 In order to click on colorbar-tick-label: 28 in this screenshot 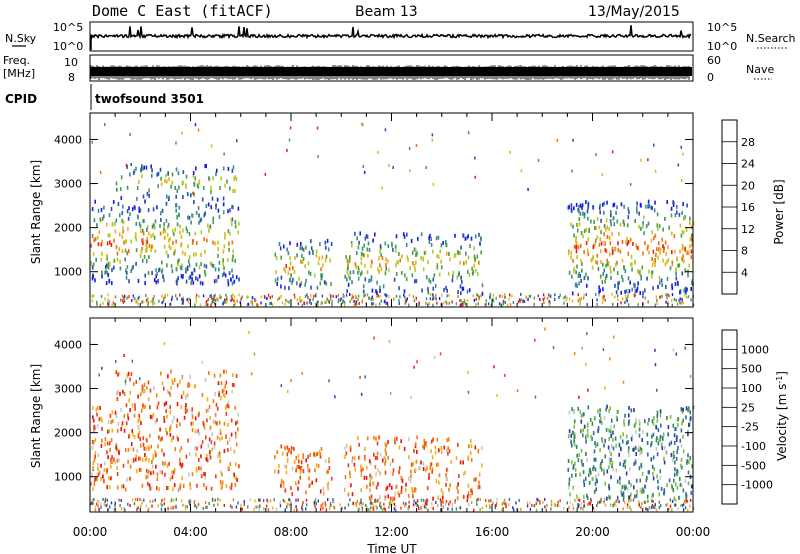, I will do `click(748, 142)`.